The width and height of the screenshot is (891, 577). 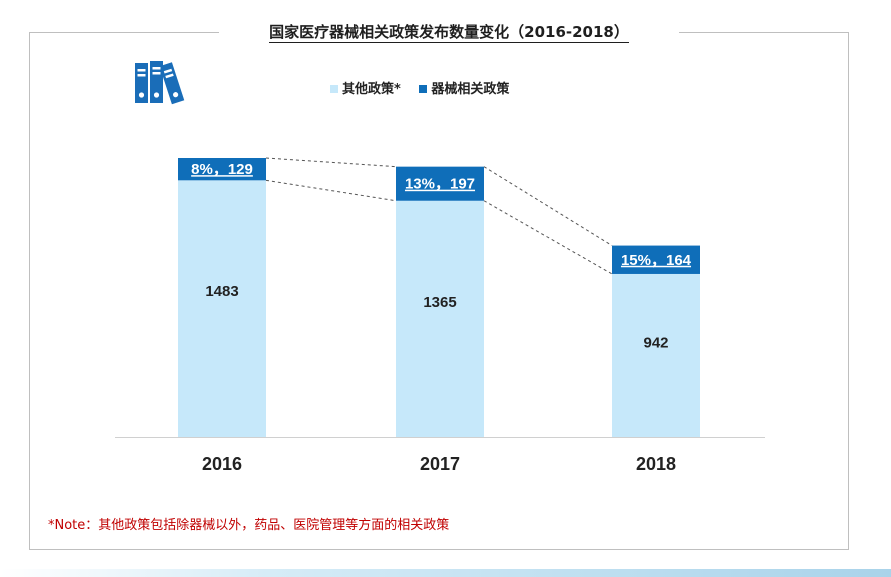 I want to click on footnote: *Note：其他政策包括除器械以外，药品、医院管理等方面的相关政策, so click(x=249, y=525).